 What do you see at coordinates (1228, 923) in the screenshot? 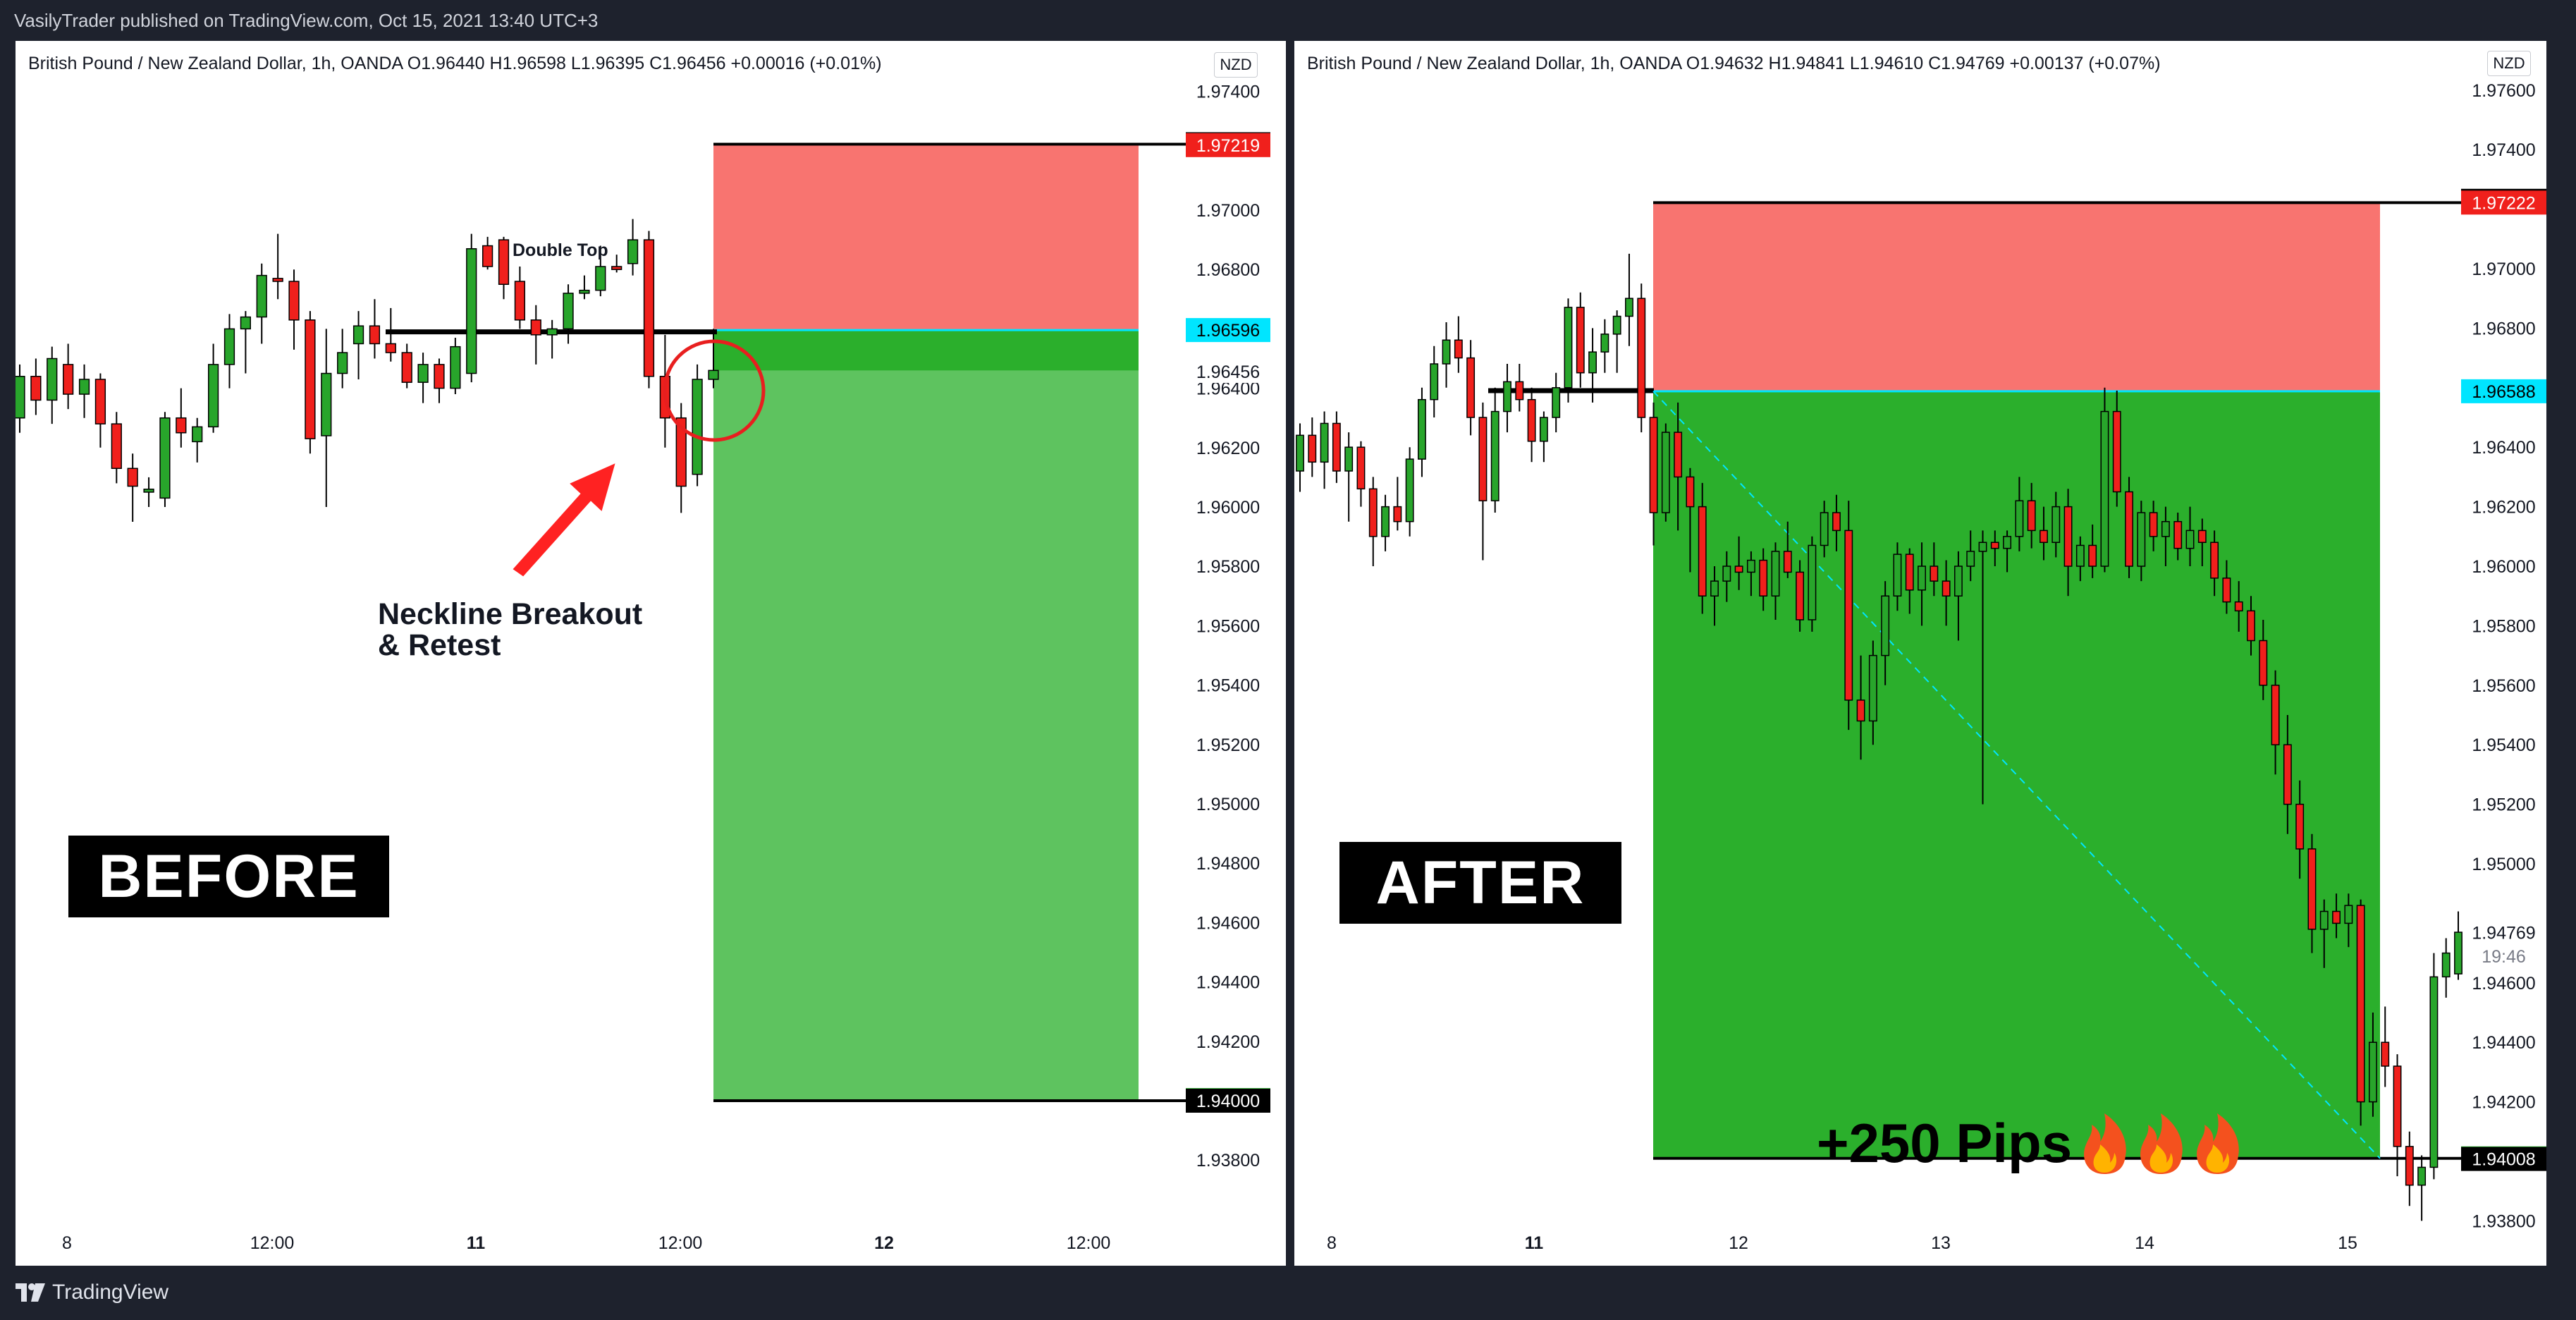
I see `y-tick-label: 1.94600` at bounding box center [1228, 923].